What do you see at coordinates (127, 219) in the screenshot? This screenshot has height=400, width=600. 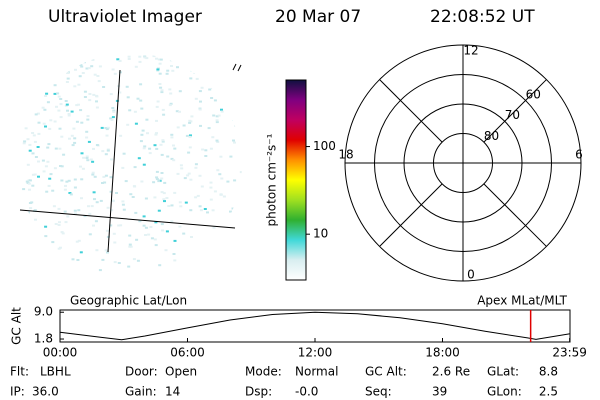 I see `grid-parallel` at bounding box center [127, 219].